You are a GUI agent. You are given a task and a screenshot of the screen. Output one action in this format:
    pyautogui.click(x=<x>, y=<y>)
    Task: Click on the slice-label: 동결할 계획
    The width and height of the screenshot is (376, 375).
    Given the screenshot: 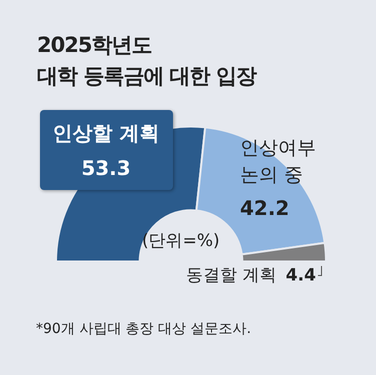 What is the action you would take?
    pyautogui.click(x=231, y=275)
    